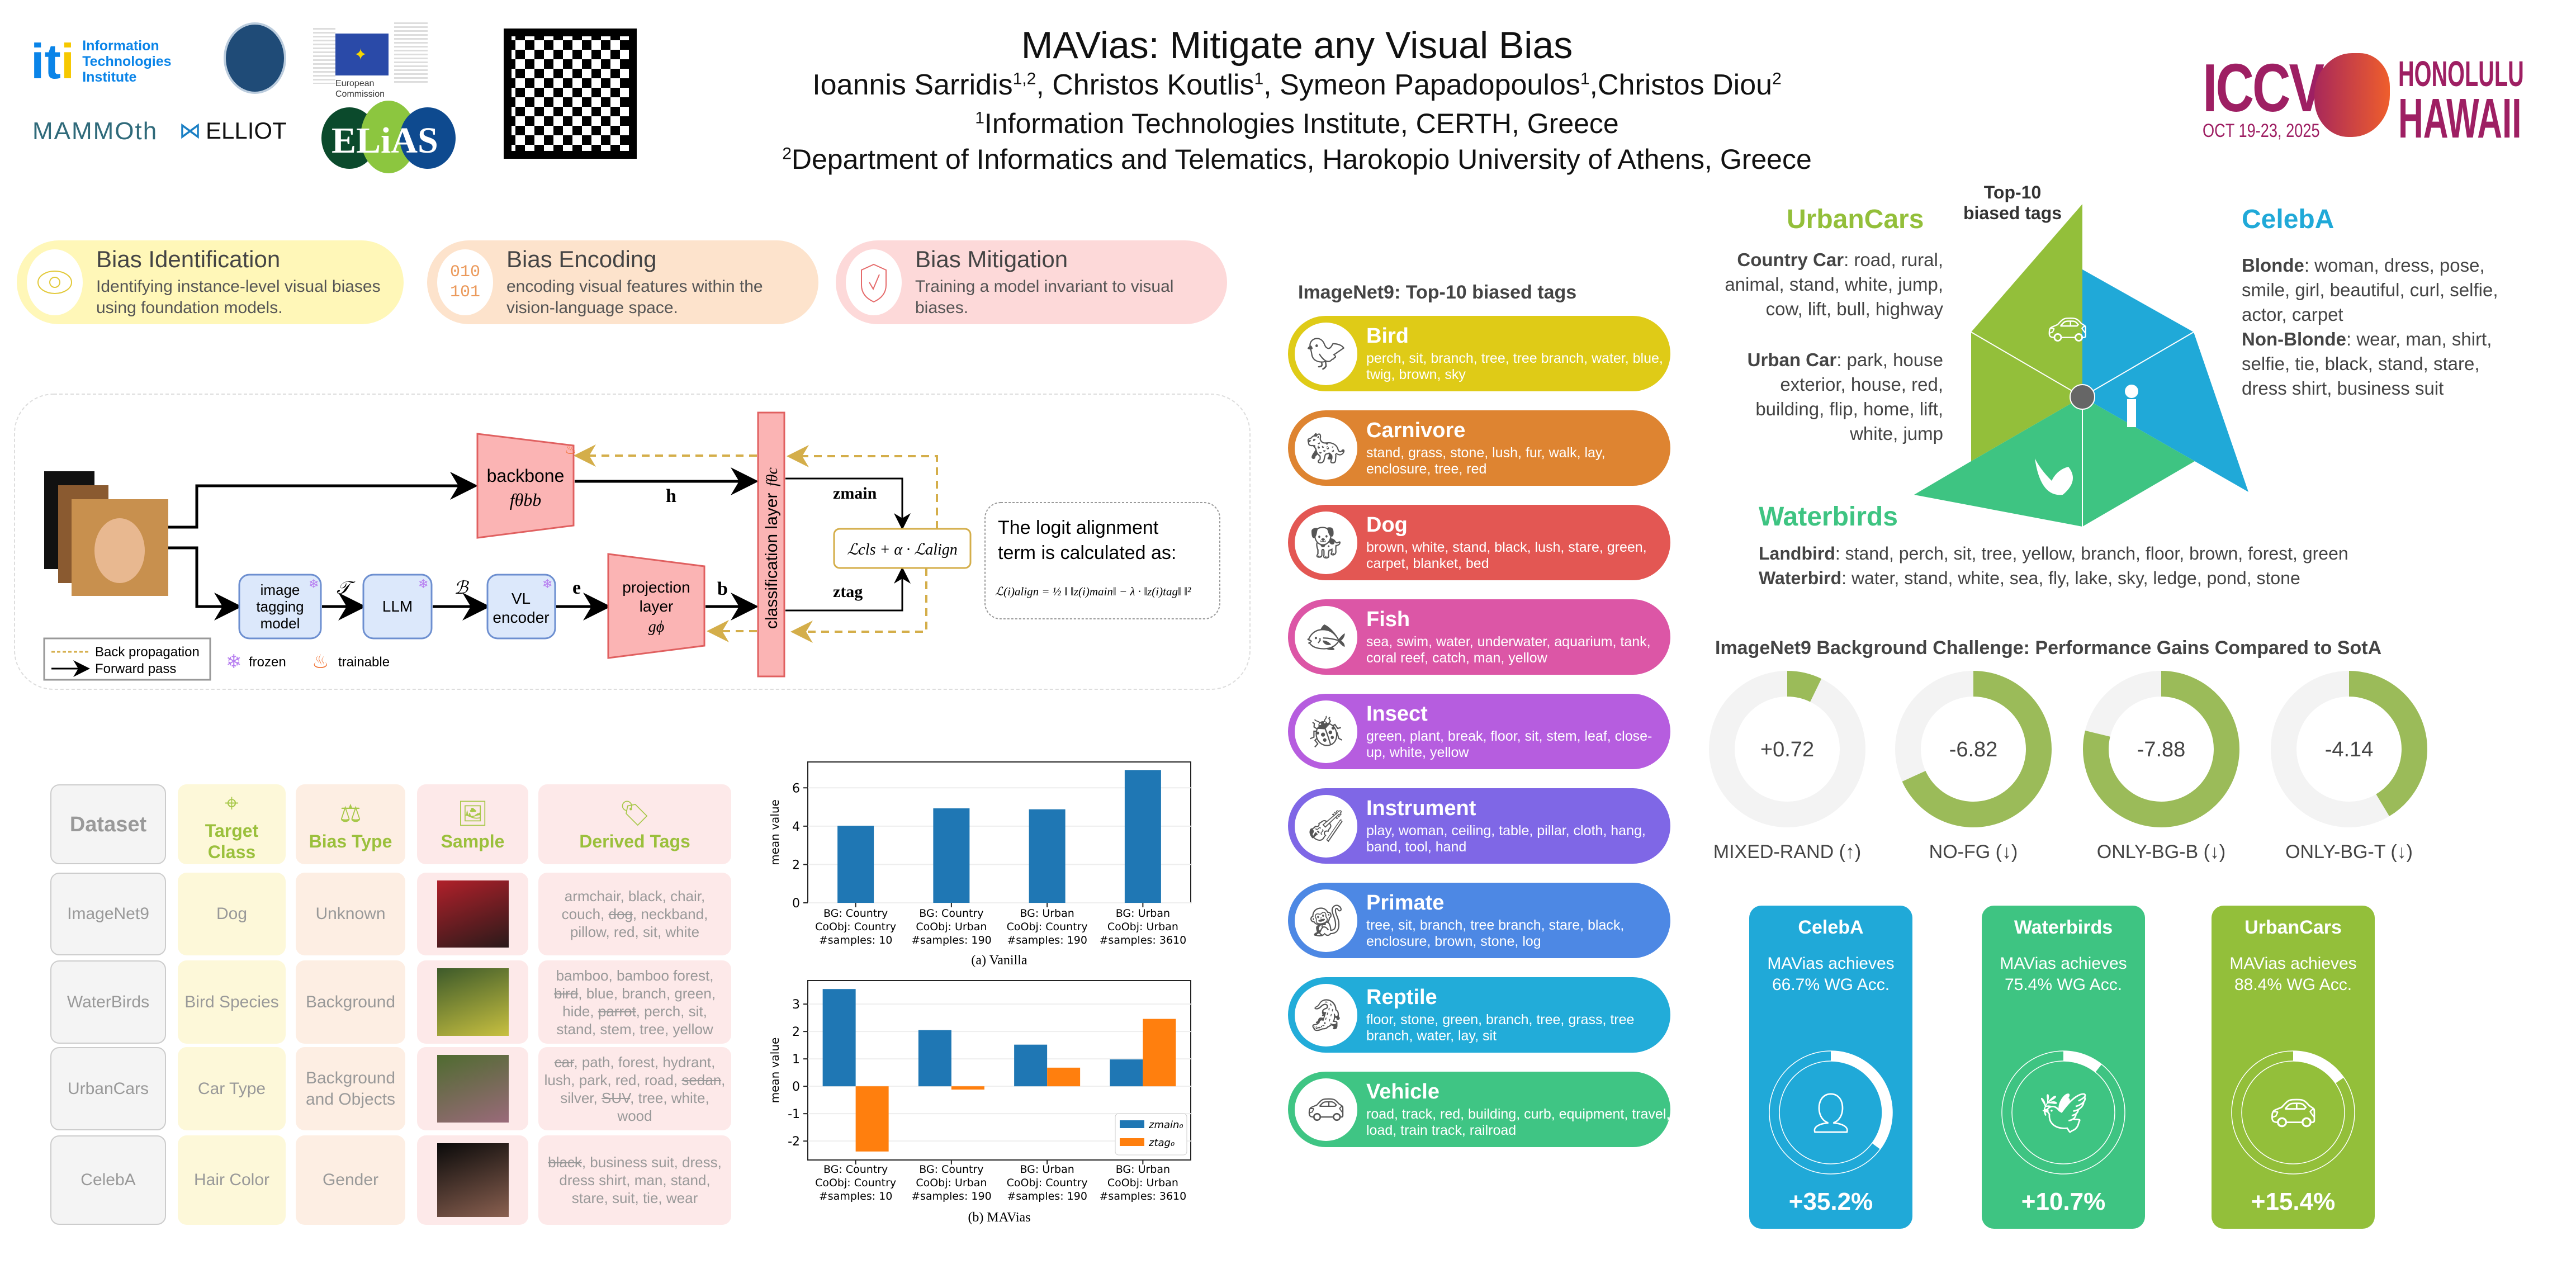 The image size is (2576, 1288). I want to click on tag: blue, so click(600, 993).